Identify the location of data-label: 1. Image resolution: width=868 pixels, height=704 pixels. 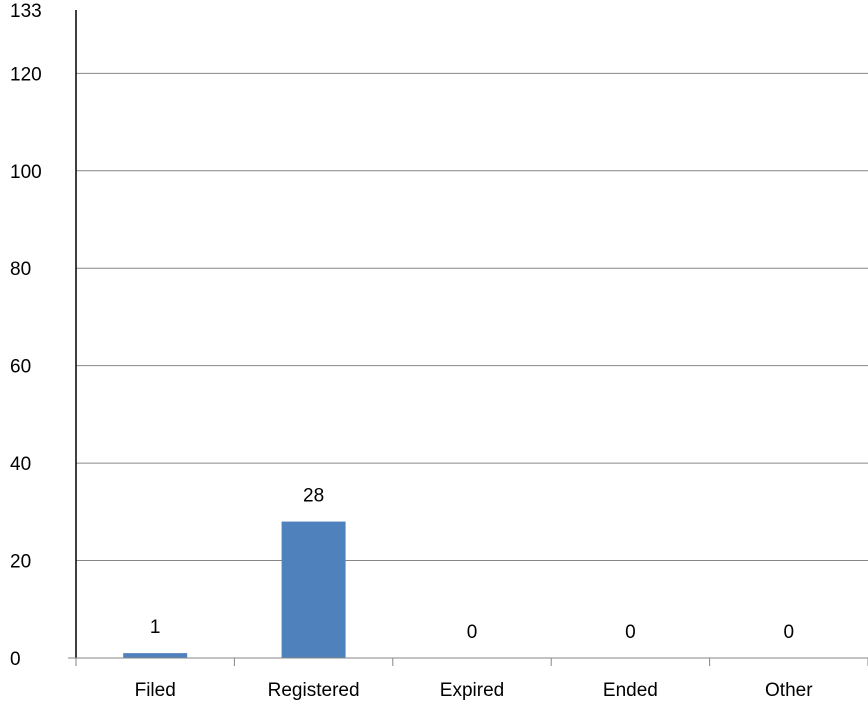
(155, 627).